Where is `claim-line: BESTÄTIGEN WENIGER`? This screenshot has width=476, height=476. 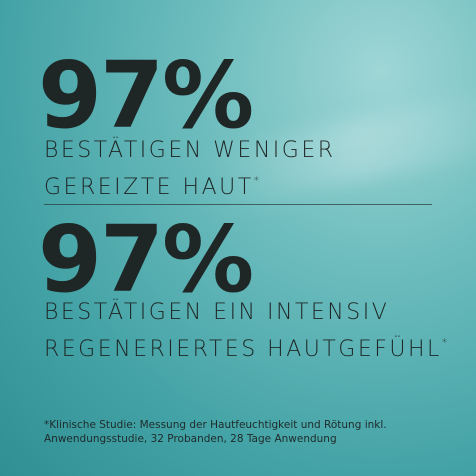 claim-line: BESTÄTIGEN WENIGER is located at coordinates (190, 150).